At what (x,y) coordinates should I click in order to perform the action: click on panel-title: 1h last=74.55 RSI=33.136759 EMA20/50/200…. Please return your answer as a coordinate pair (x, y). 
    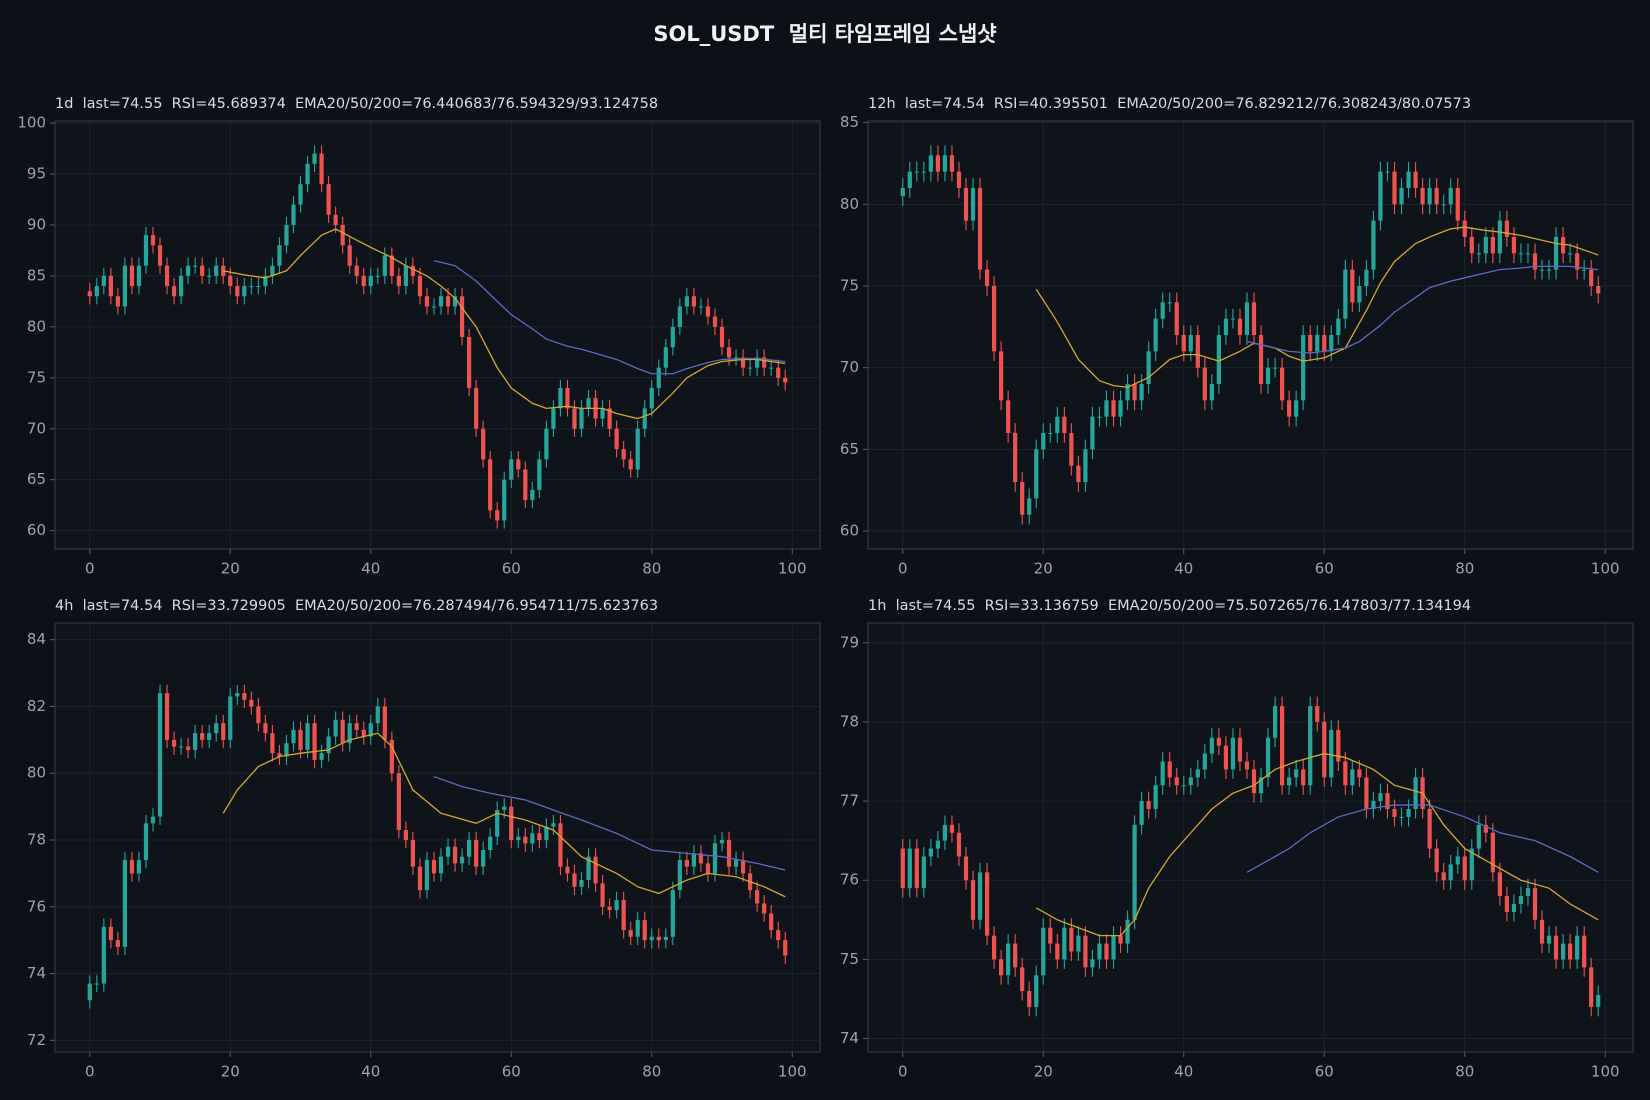
    Looking at the image, I should click on (1169, 606).